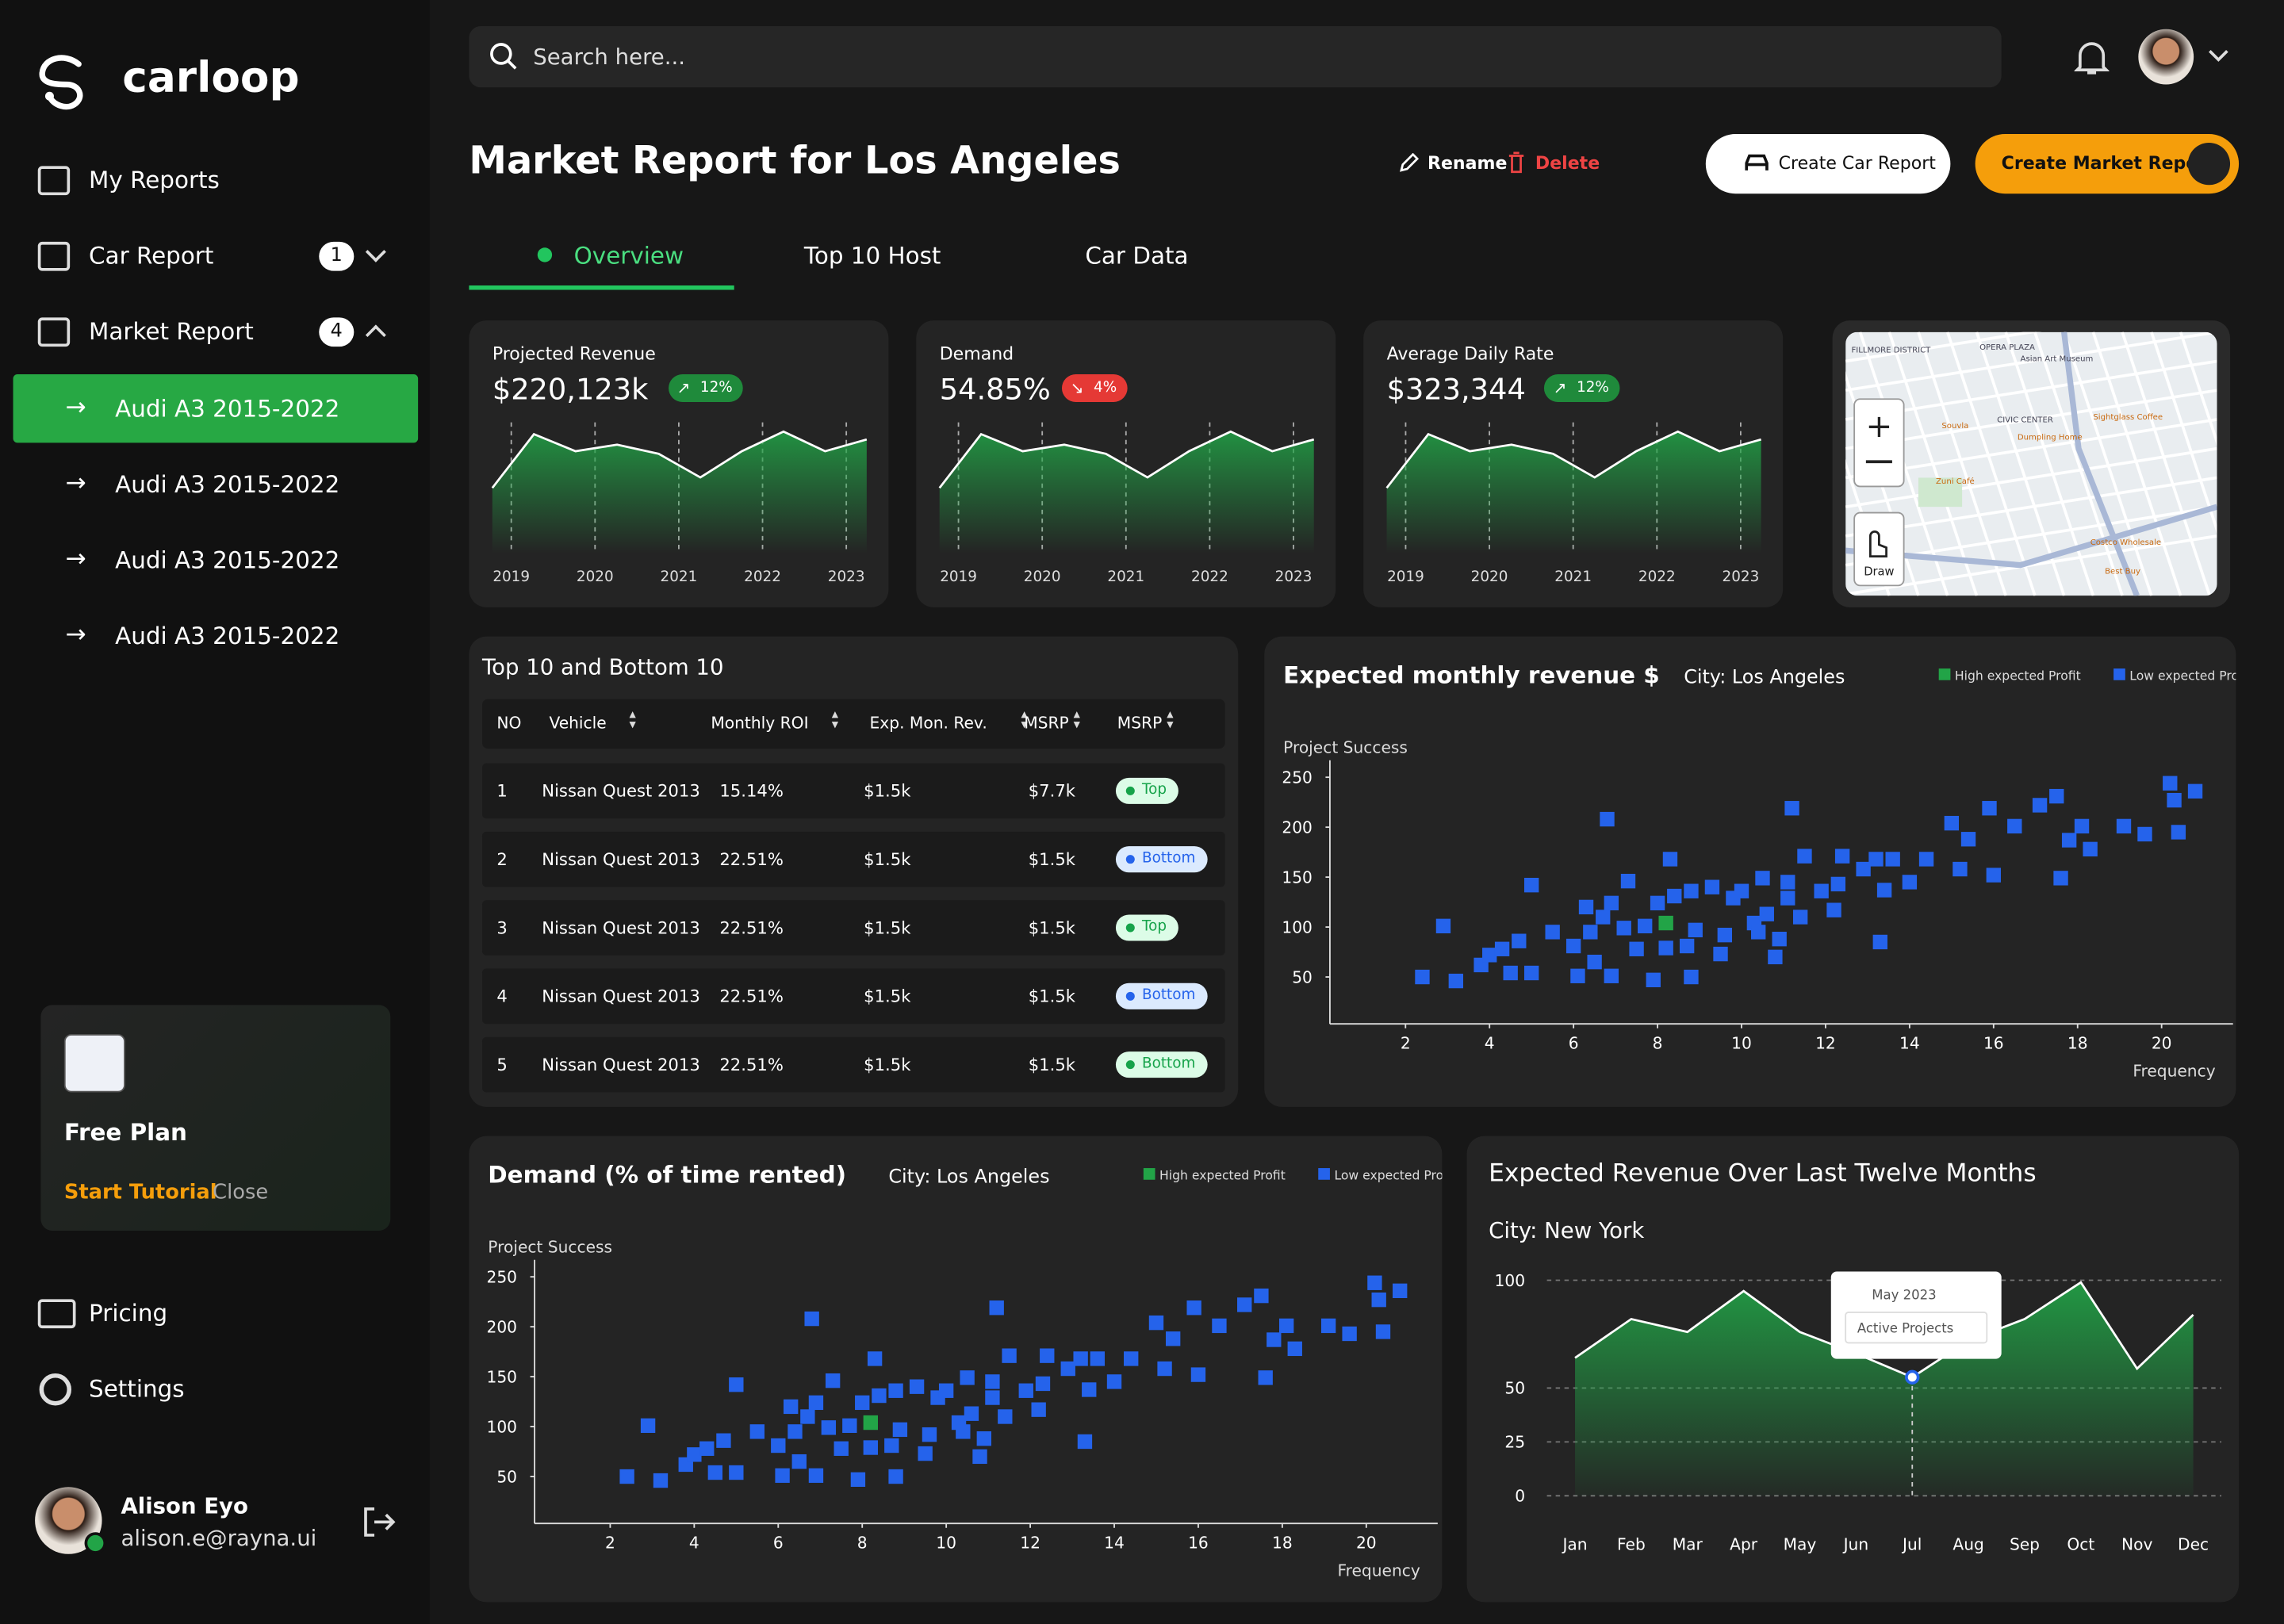 The width and height of the screenshot is (2284, 1624). Describe the element at coordinates (1468, 163) in the screenshot. I see `rename-button: Rename` at that location.